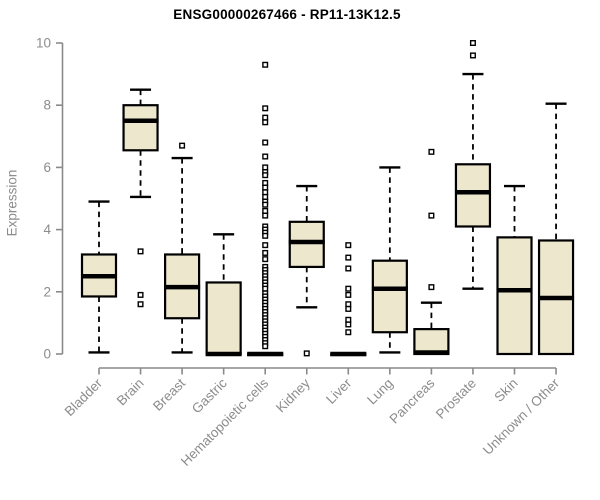 The image size is (600, 500). I want to click on box-group-pancreas, so click(431, 252).